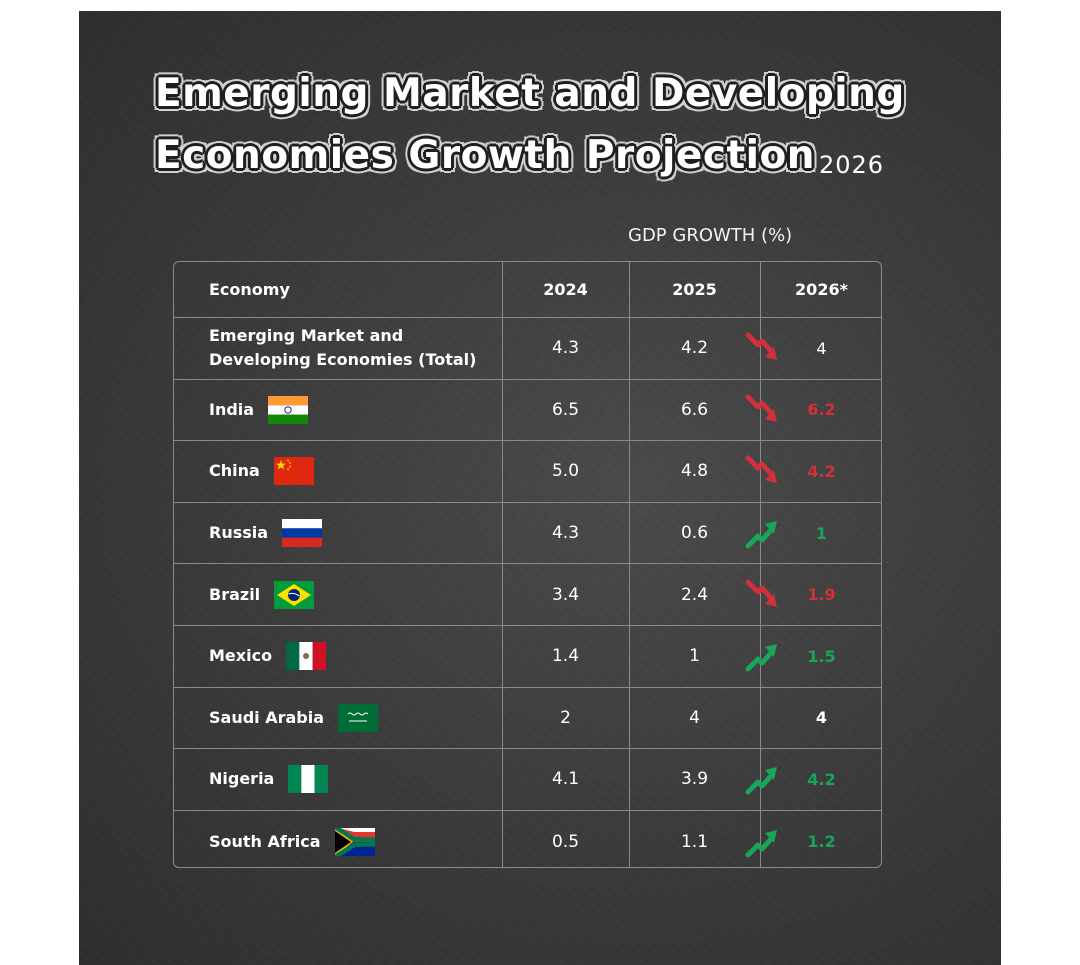 This screenshot has width=1080, height=965. I want to click on saudi-arabia-flag-icon, so click(358, 717).